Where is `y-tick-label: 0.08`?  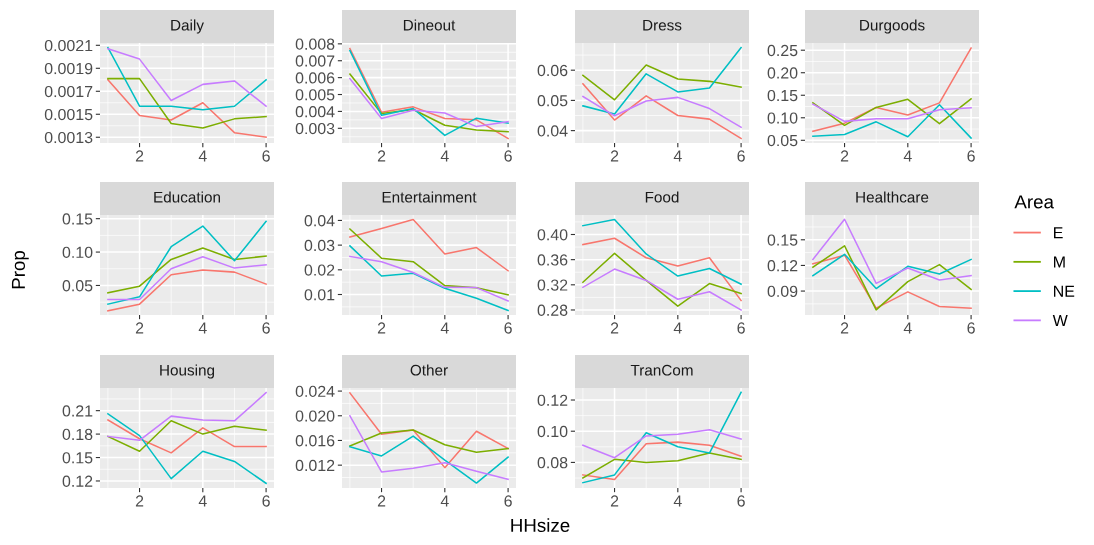 y-tick-label: 0.08 is located at coordinates (552, 463).